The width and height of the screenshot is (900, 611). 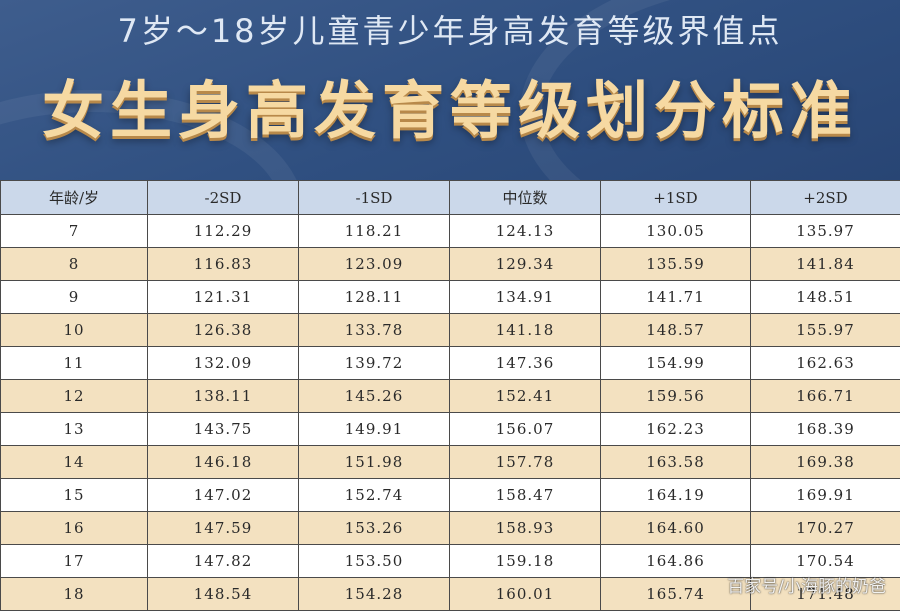 What do you see at coordinates (825, 528) in the screenshot?
I see `plus-2sd-cell: 170.27` at bounding box center [825, 528].